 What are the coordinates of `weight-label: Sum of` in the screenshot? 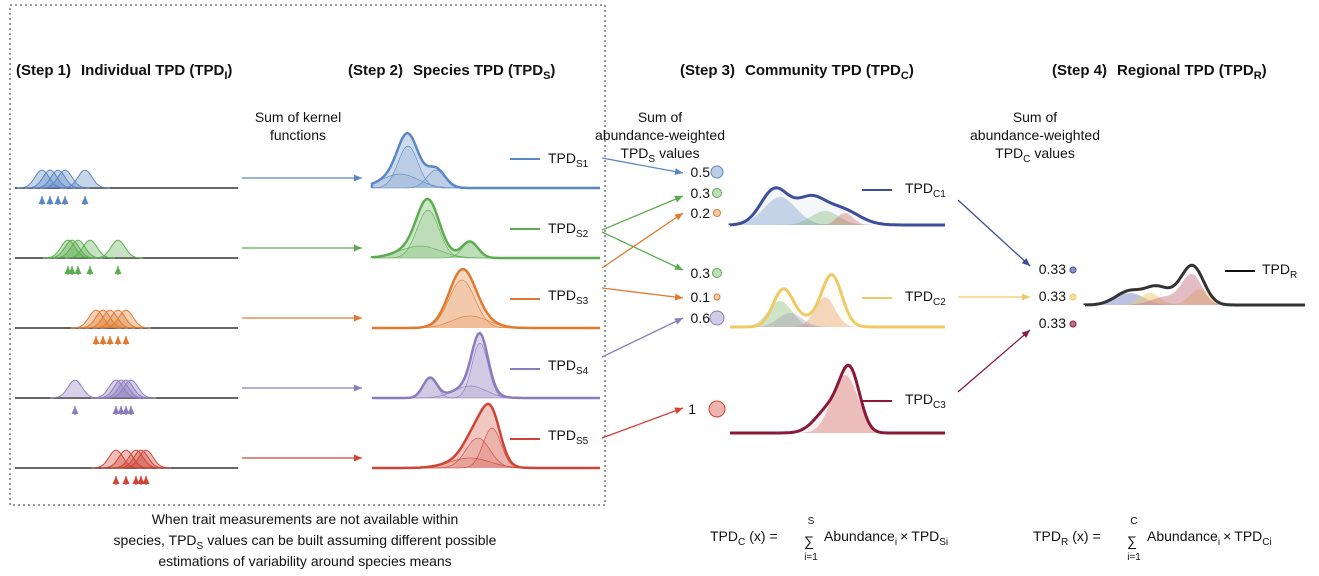 It's located at (1035, 117).